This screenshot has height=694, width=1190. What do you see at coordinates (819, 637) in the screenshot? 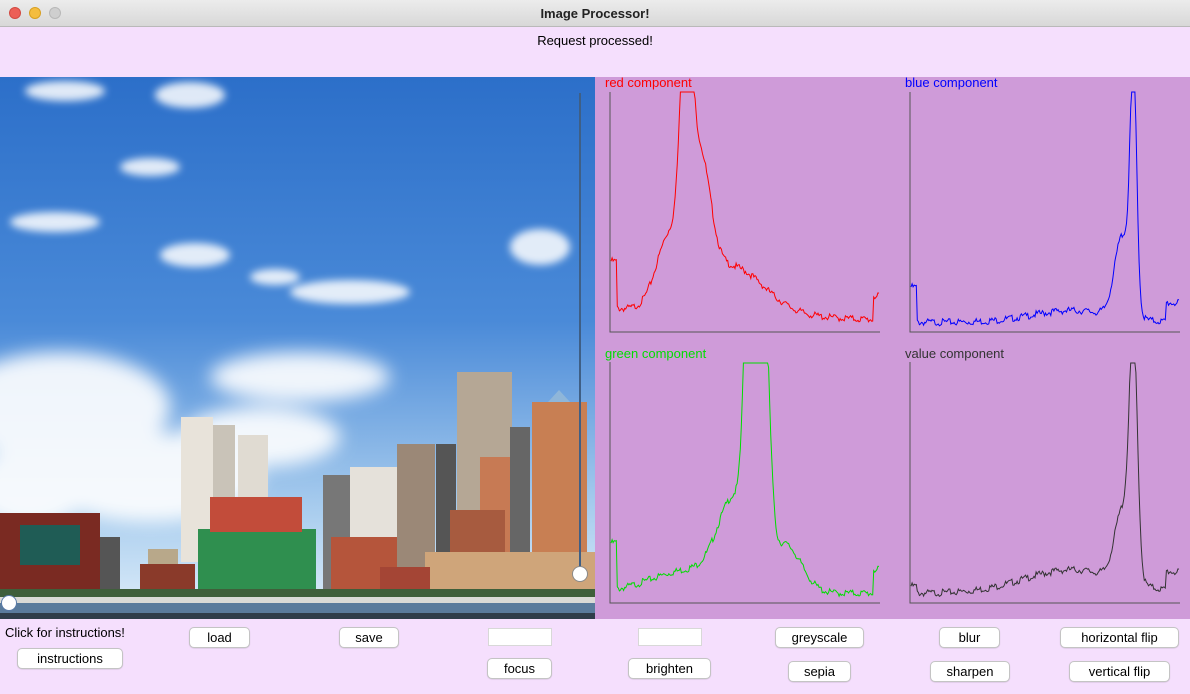
I see `greyscale-button: greyscale` at bounding box center [819, 637].